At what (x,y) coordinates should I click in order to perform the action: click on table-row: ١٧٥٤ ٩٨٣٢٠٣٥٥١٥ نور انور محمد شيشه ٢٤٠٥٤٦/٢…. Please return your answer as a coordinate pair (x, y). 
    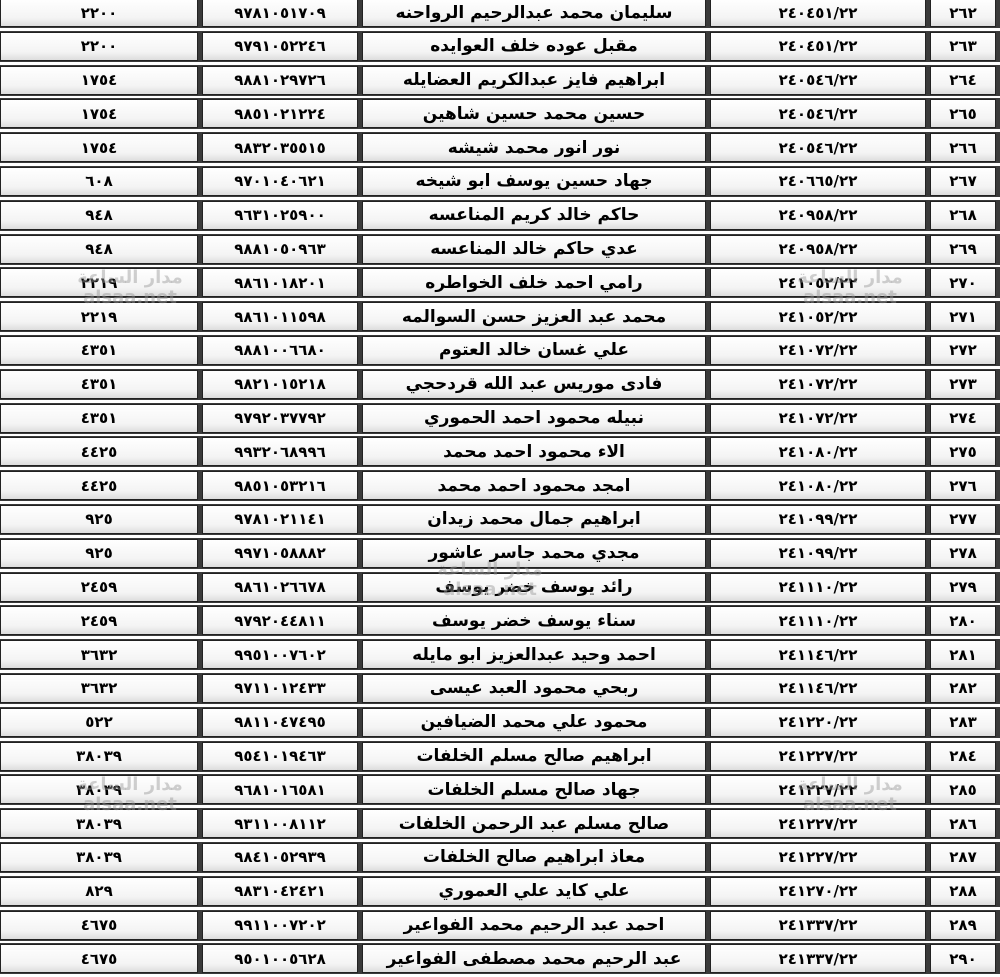
    Looking at the image, I should click on (500, 148).